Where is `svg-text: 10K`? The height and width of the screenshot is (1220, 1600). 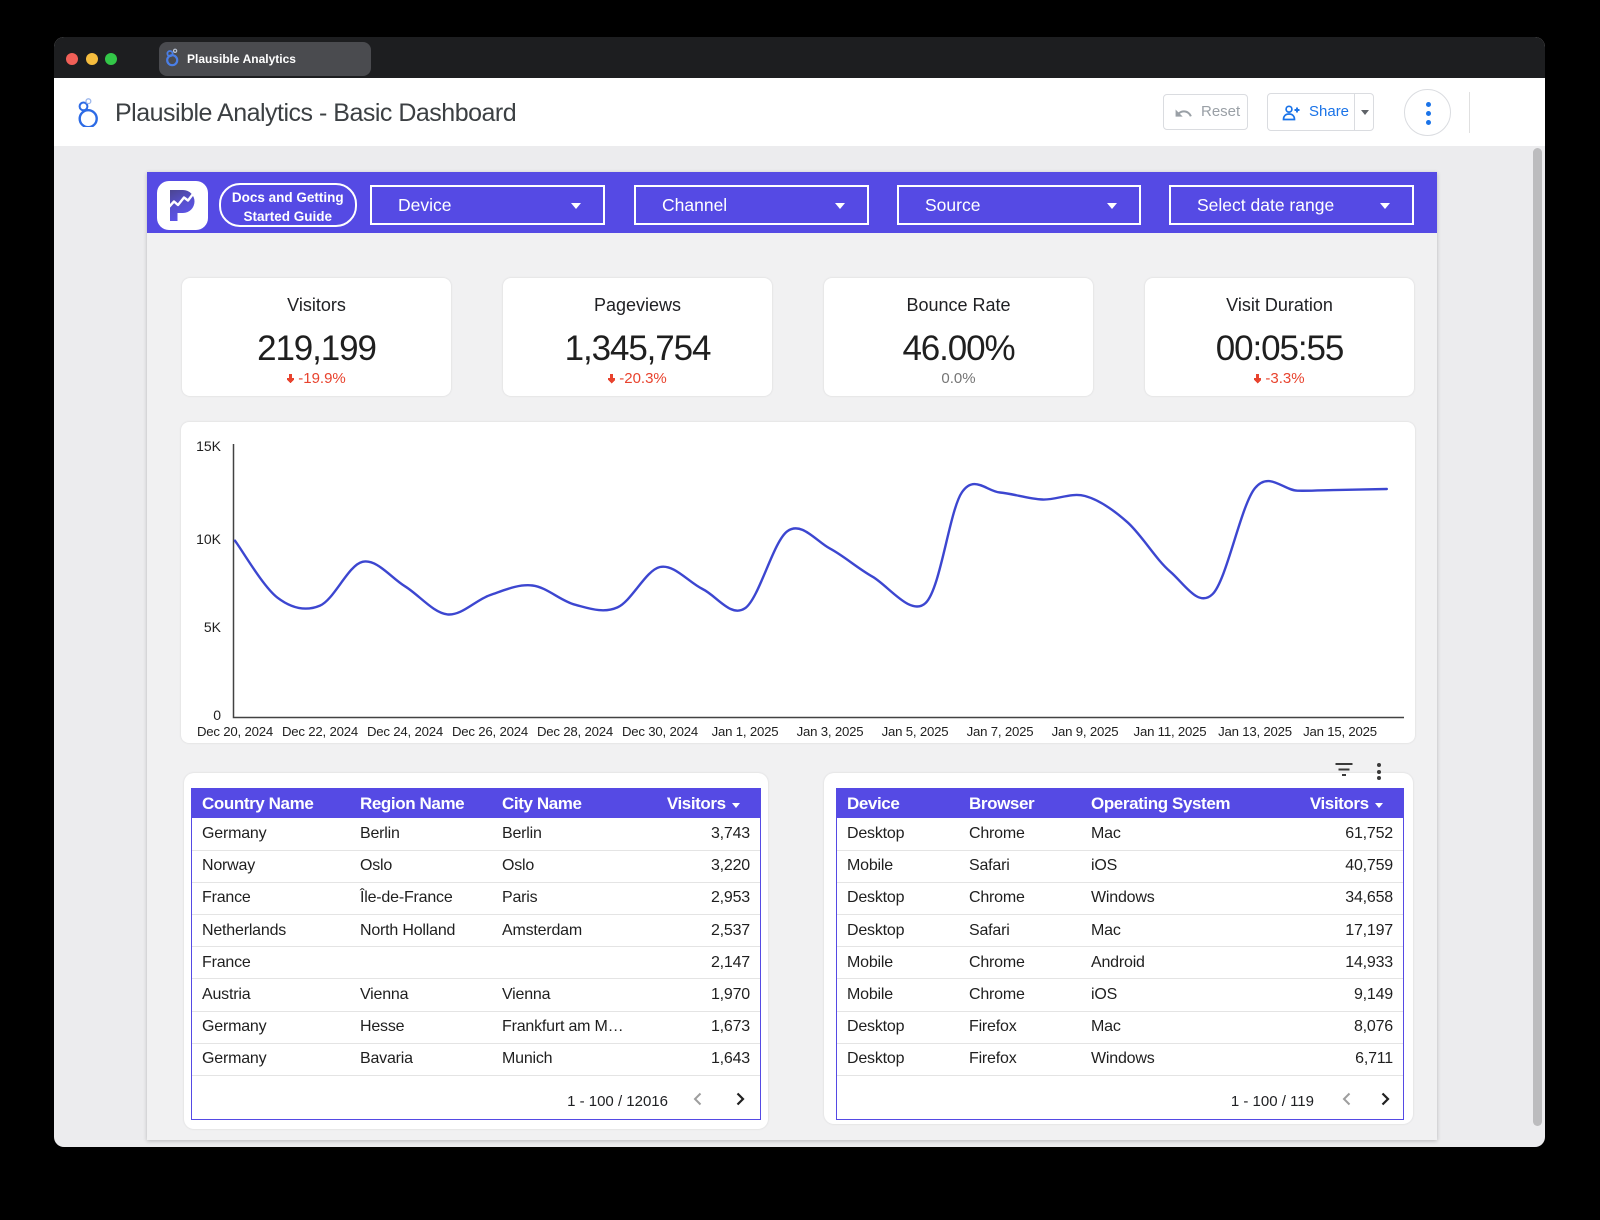
svg-text: 10K is located at coordinates (209, 539).